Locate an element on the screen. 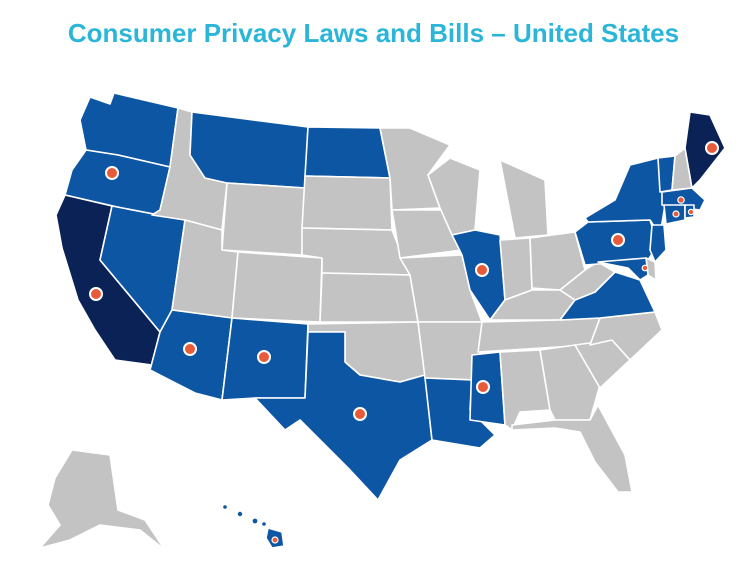  marker-ME is located at coordinates (712, 148).